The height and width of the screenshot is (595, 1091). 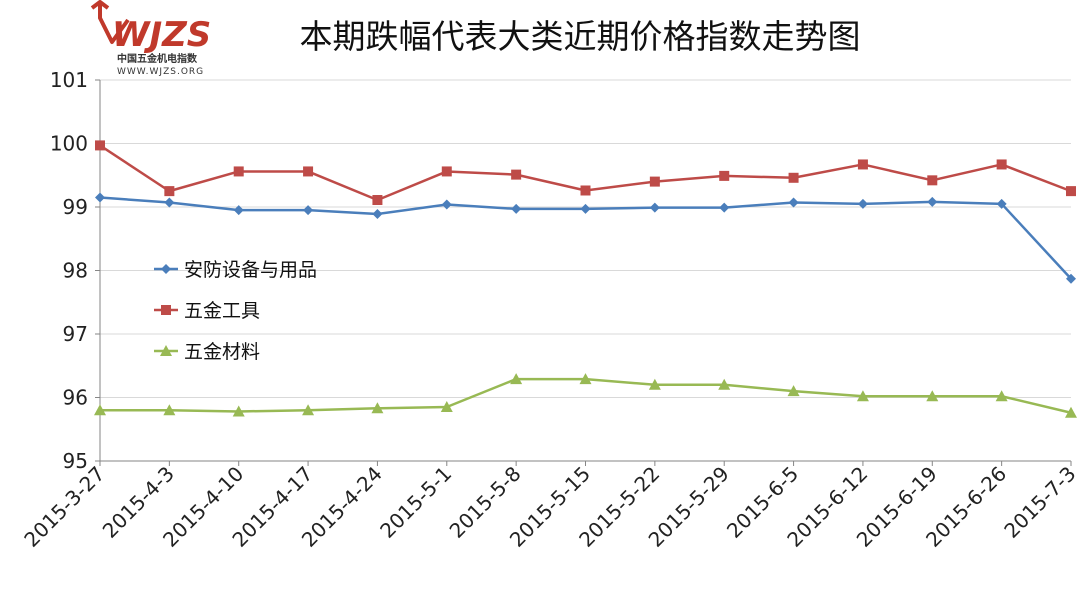 I want to click on series-line, so click(x=586, y=395).